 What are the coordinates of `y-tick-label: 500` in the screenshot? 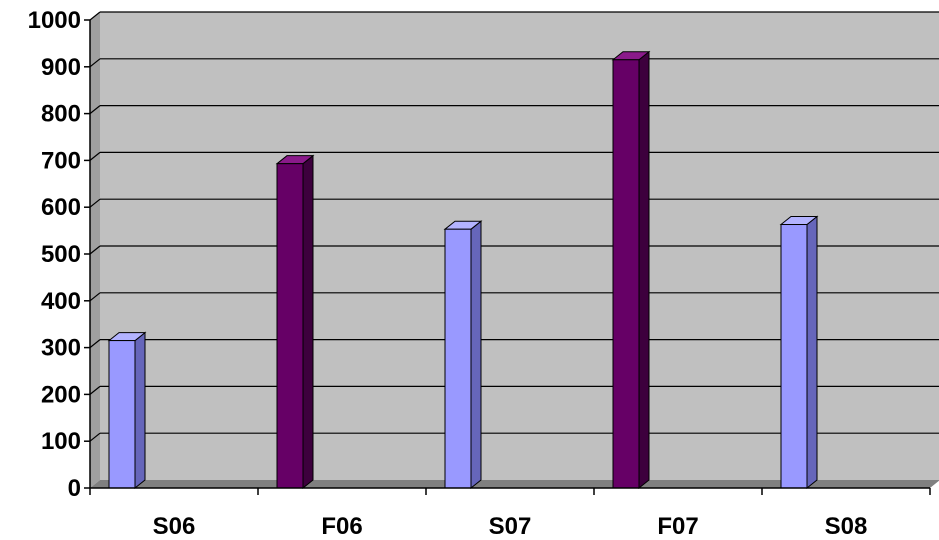 It's located at (61, 254).